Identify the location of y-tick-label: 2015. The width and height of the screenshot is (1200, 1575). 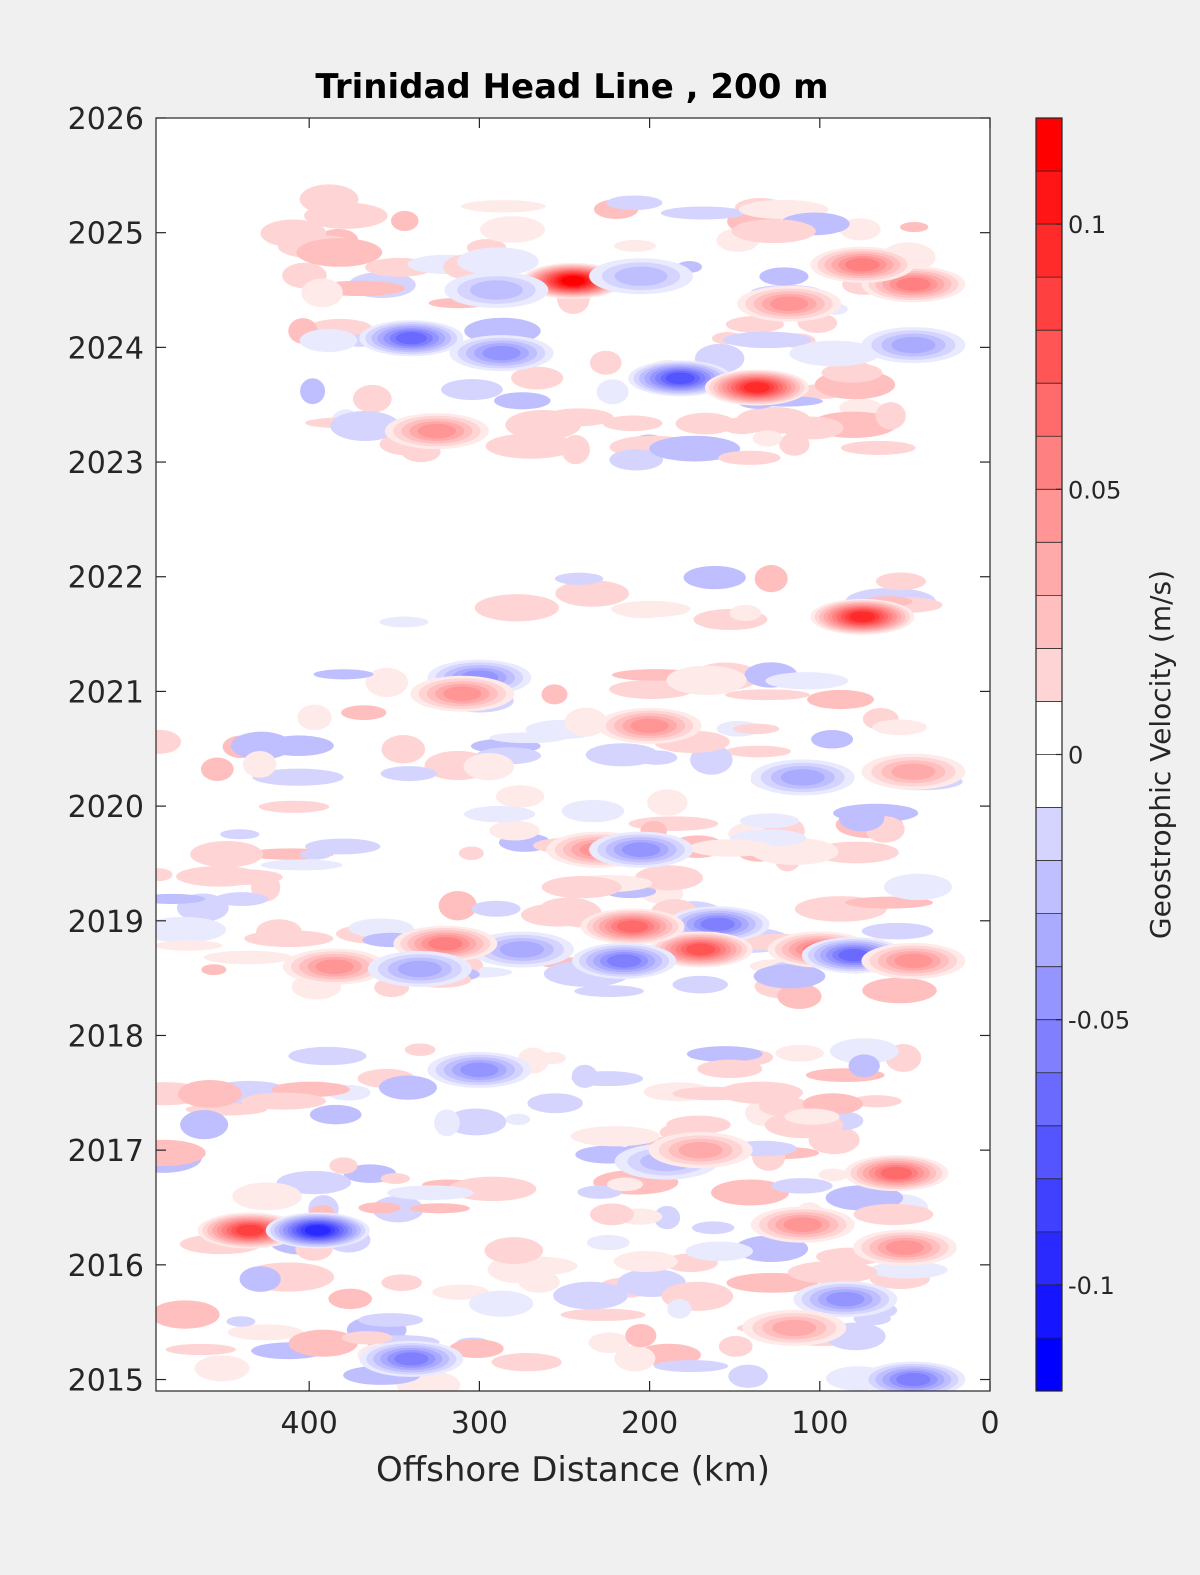
(106, 1381).